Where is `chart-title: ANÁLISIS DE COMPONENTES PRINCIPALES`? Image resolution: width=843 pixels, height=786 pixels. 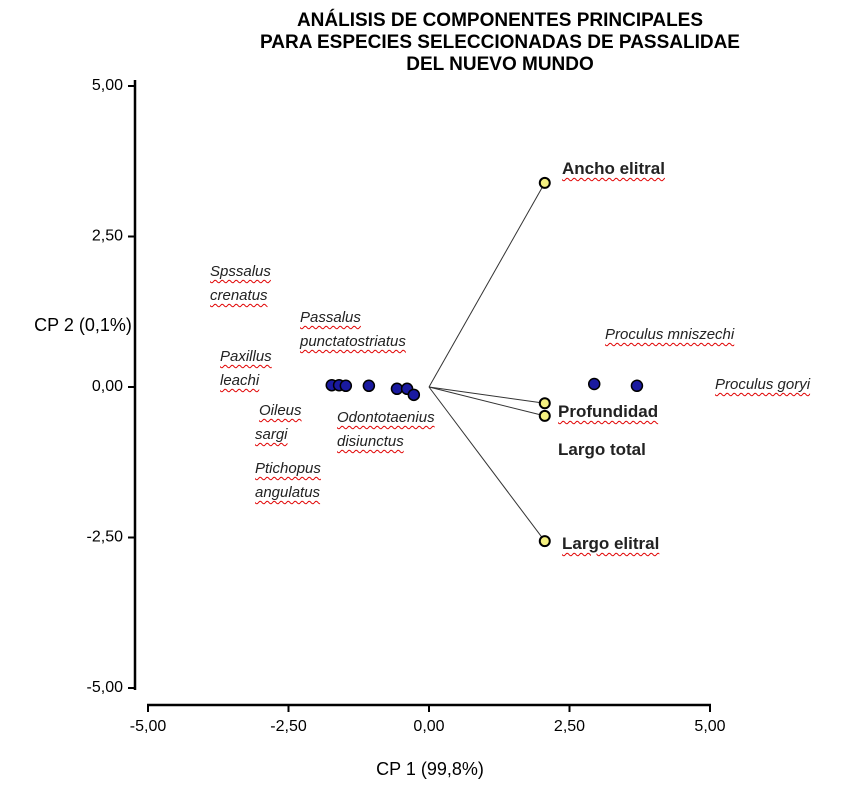 chart-title: ANÁLISIS DE COMPONENTES PRINCIPALES is located at coordinates (500, 20).